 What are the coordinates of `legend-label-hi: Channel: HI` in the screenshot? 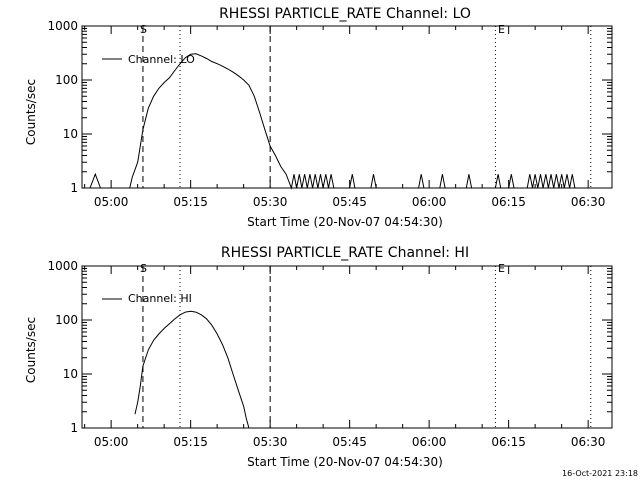 It's located at (160, 298).